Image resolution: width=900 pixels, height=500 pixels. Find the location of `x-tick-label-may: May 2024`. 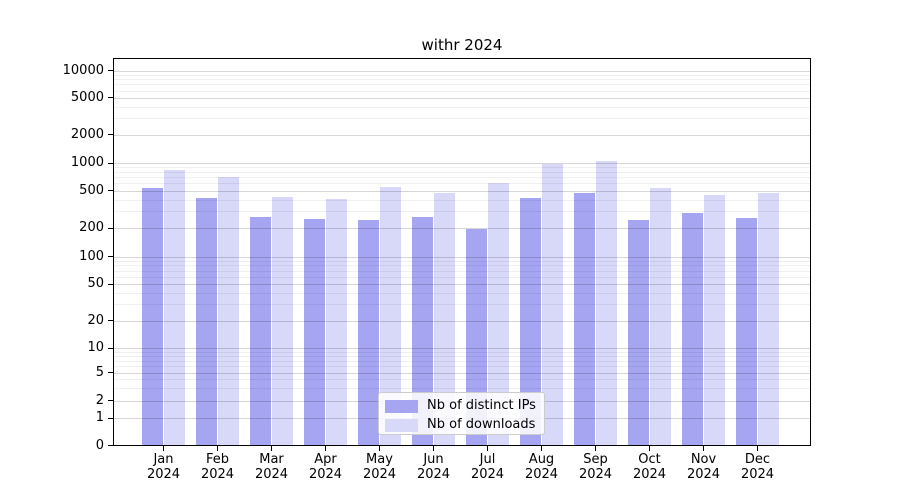

x-tick-label-may: May 2024 is located at coordinates (379, 467).